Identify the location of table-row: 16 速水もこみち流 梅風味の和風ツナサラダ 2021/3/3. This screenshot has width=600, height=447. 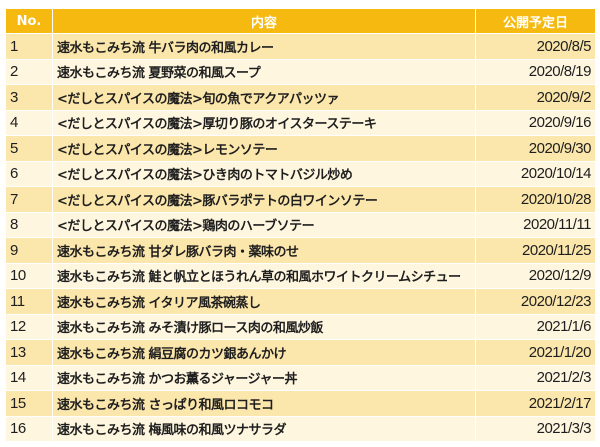
(300, 428).